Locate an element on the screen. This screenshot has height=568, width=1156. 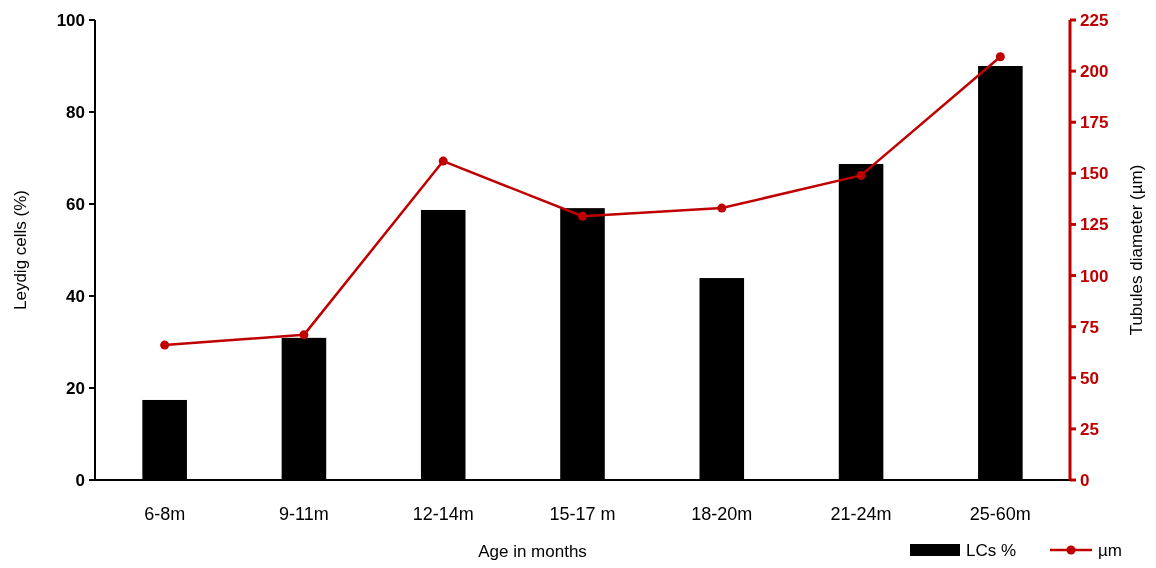
y2-tick-label: 50 is located at coordinates (1089, 378).